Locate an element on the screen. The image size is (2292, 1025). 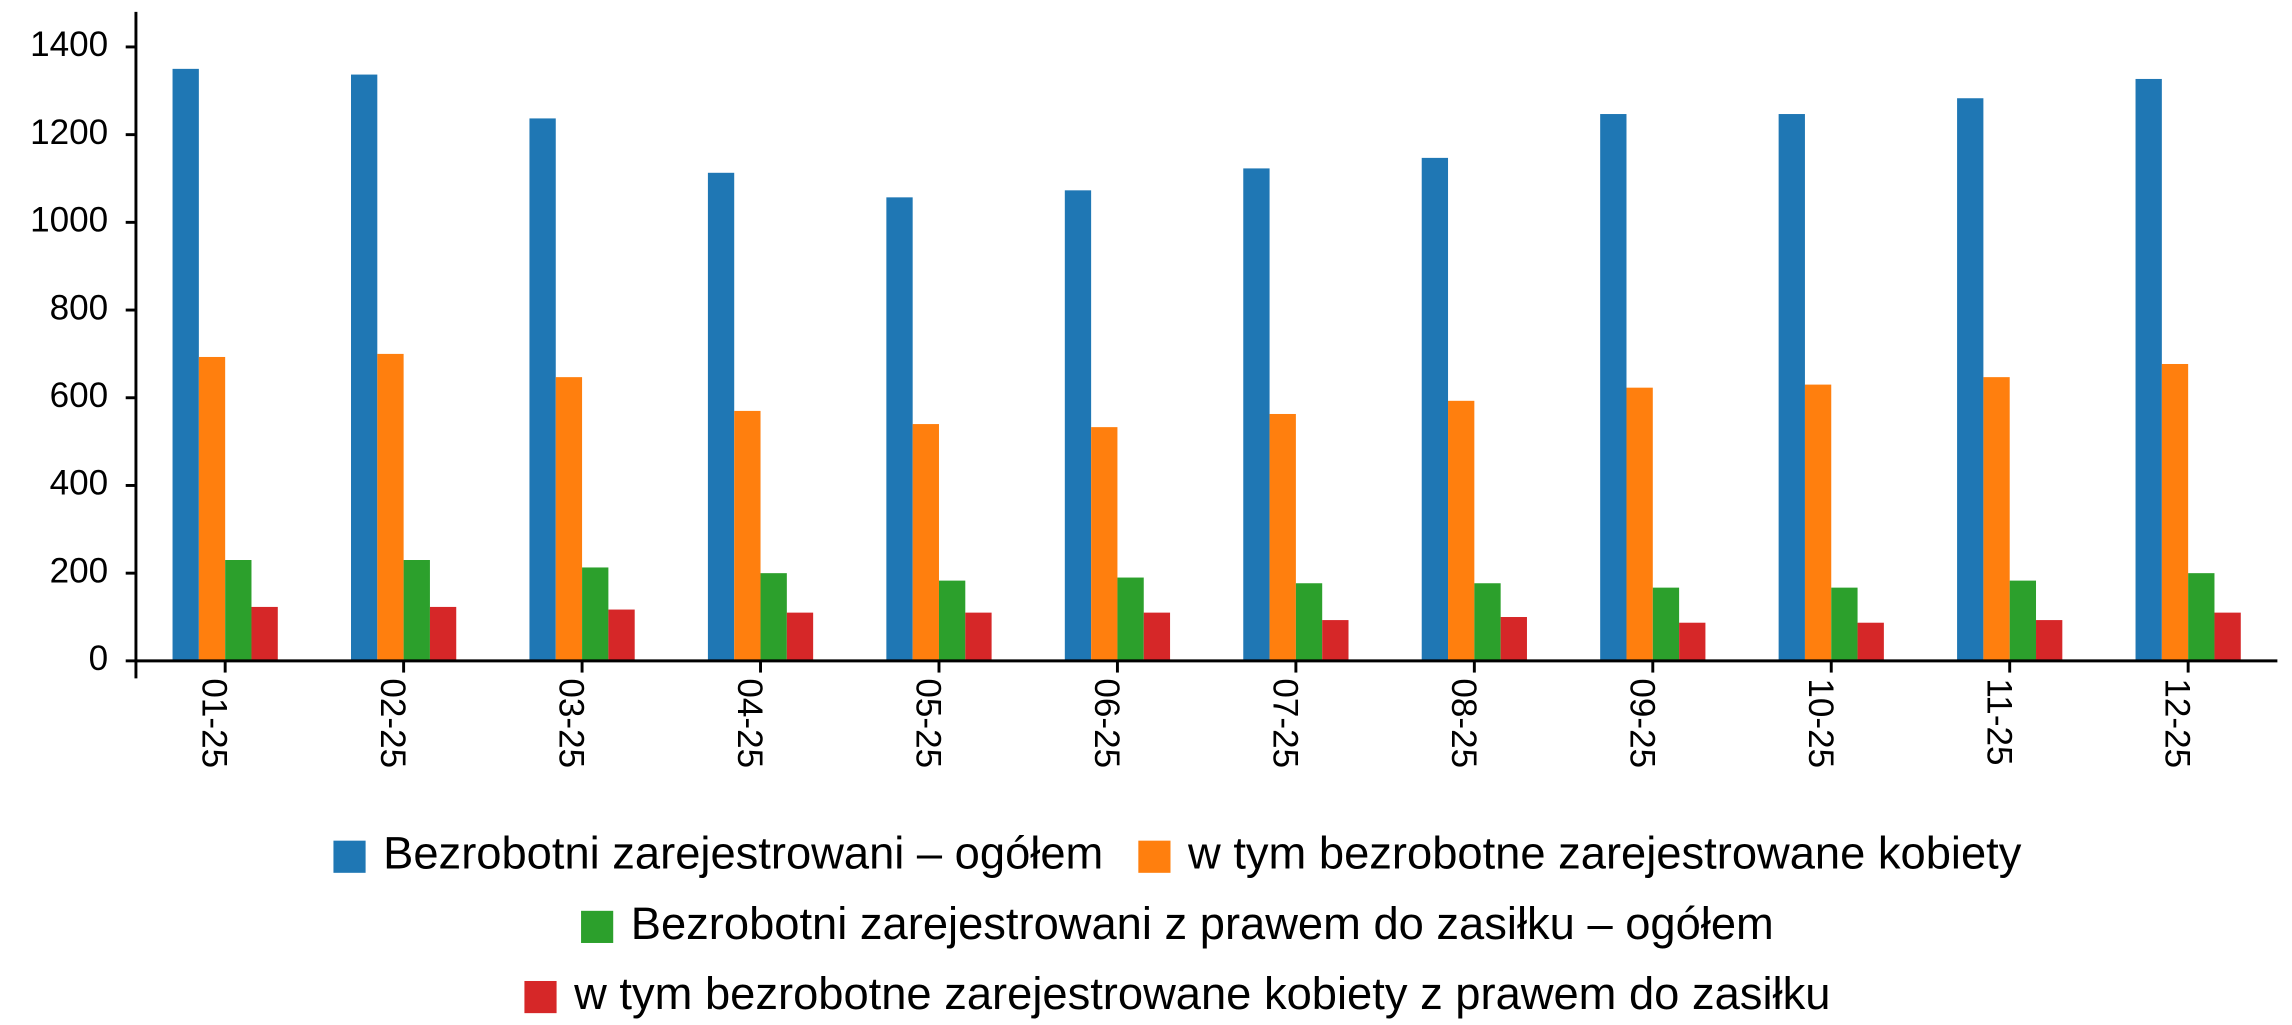
y-tick-label: 200 is located at coordinates (79, 570).